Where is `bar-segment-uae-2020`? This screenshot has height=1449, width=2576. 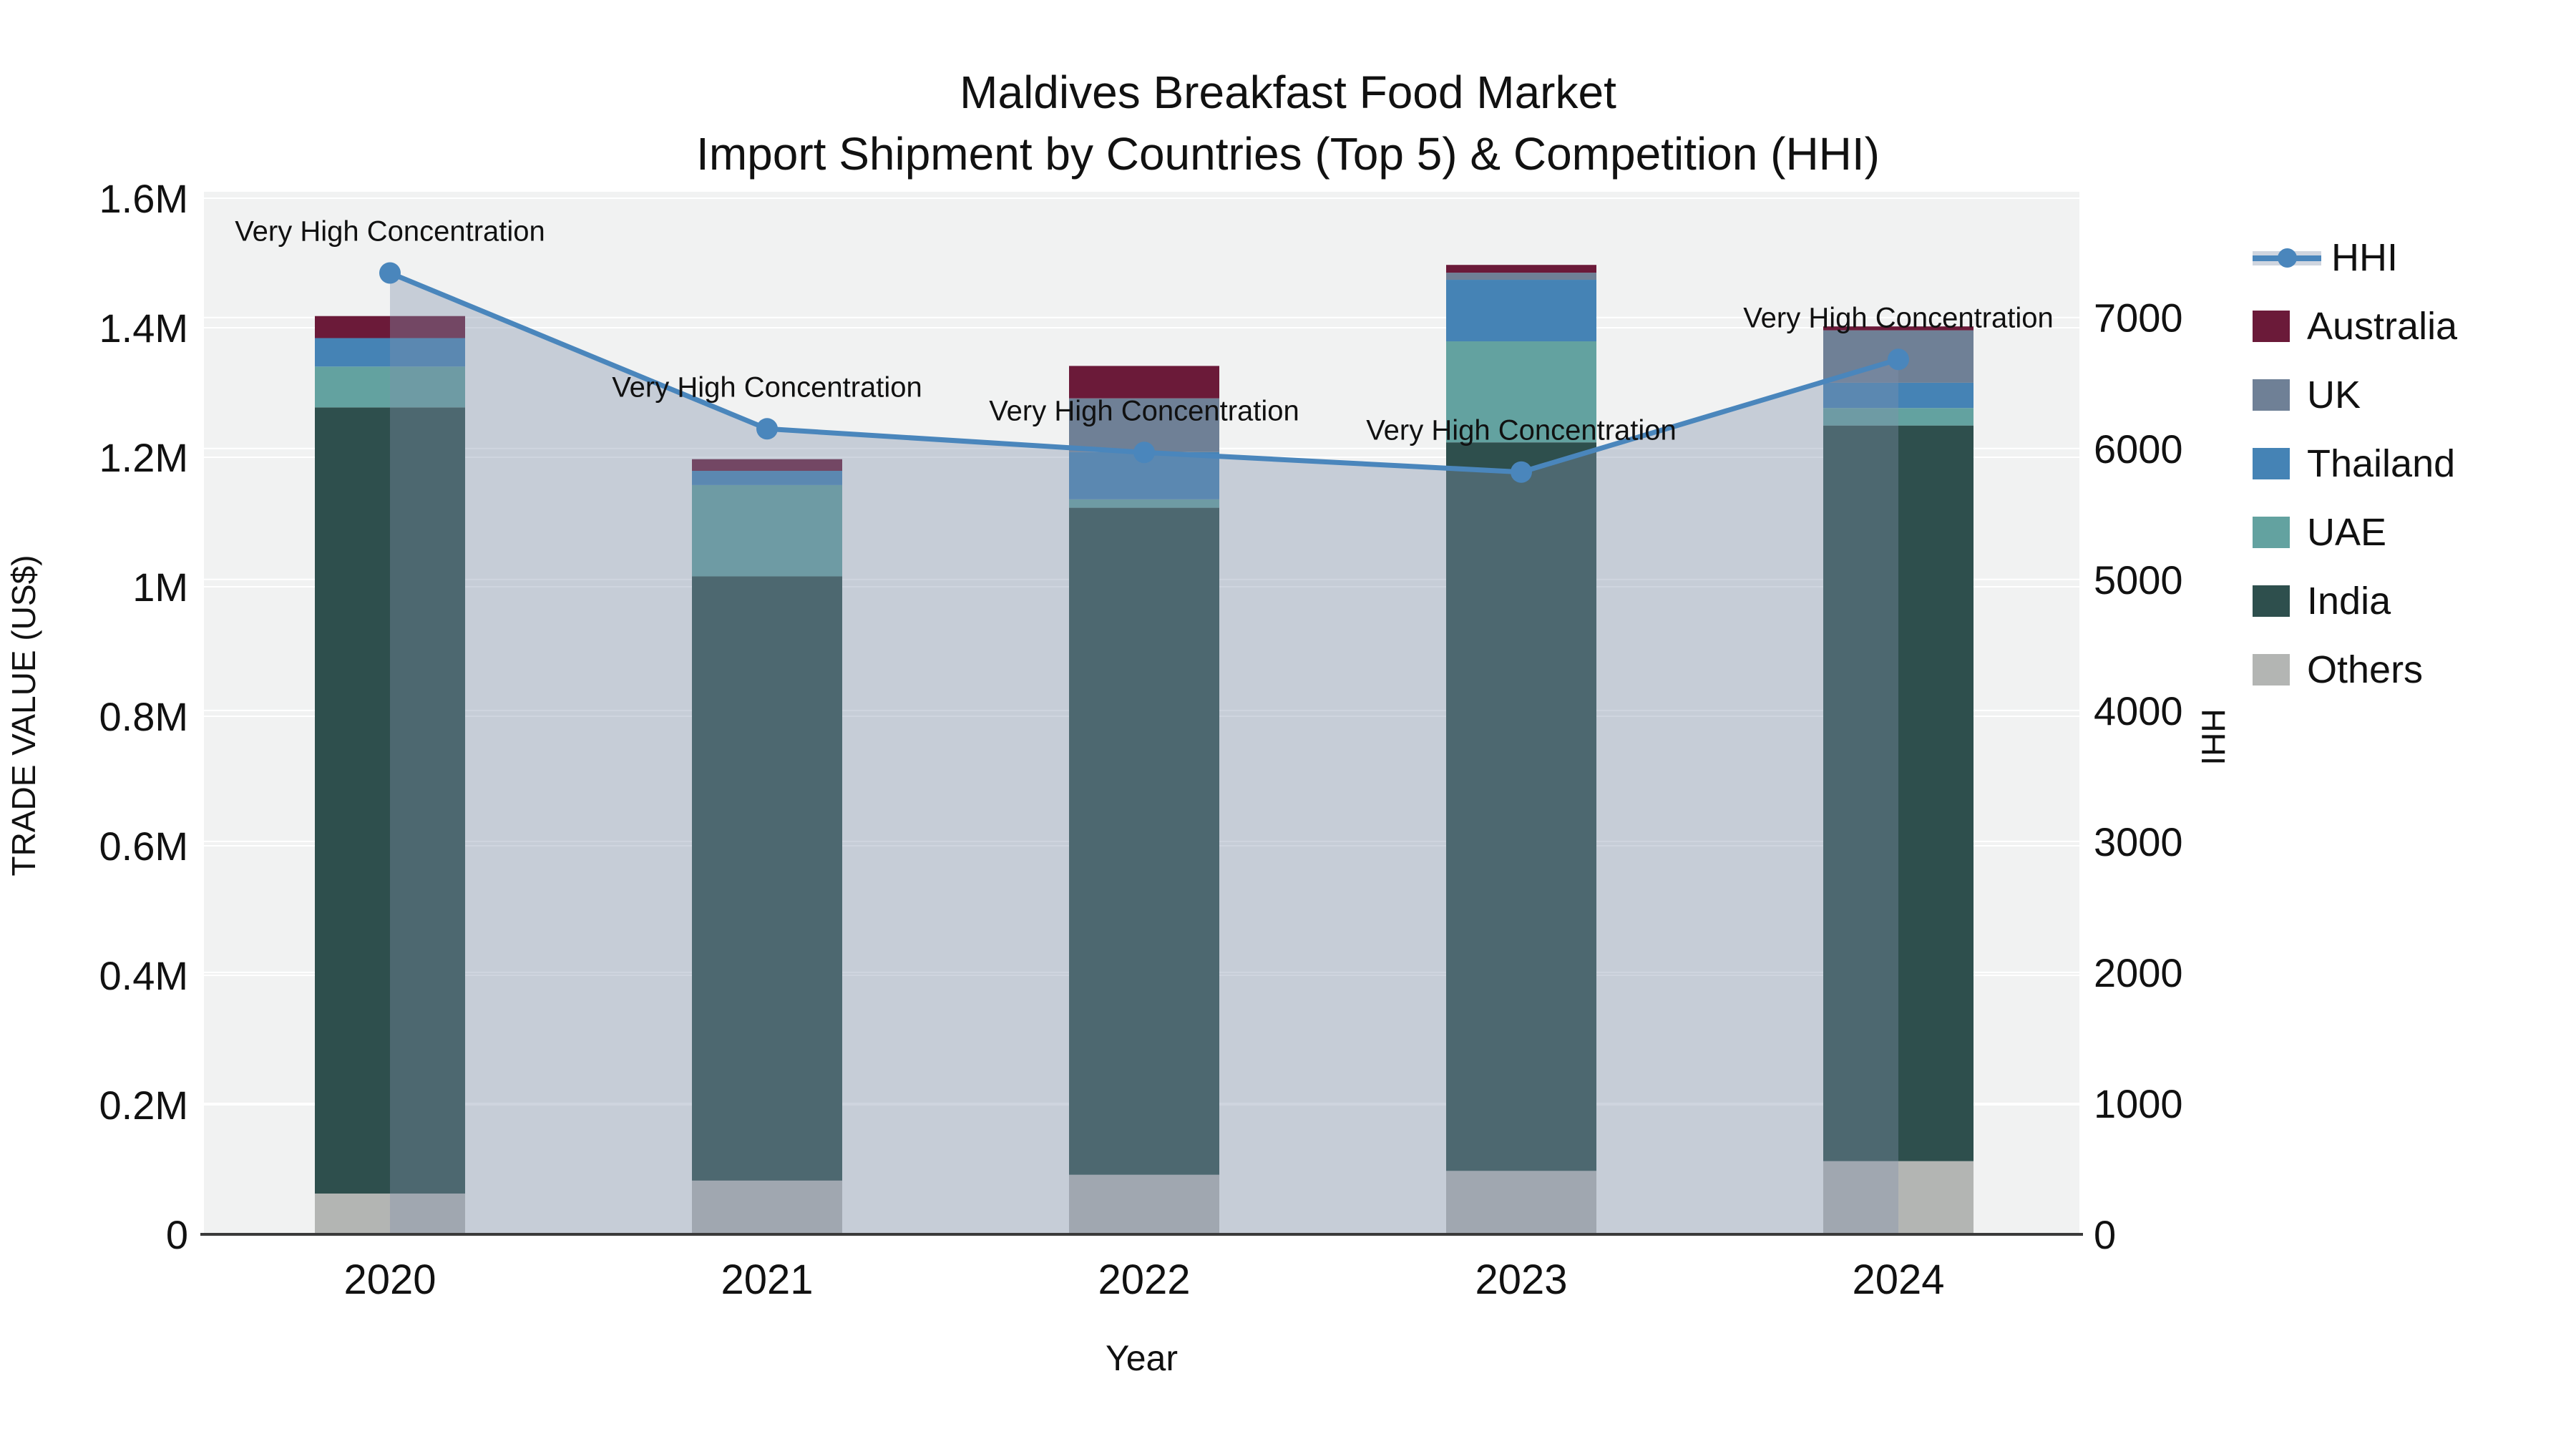
bar-segment-uae-2020 is located at coordinates (390, 387).